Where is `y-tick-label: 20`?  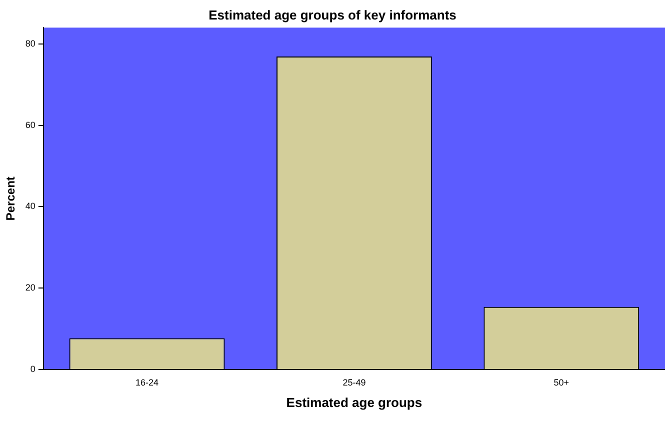 y-tick-label: 20 is located at coordinates (30, 287).